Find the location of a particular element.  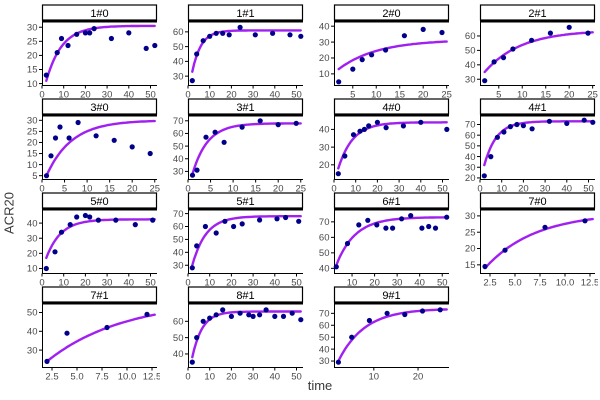

facet-panel-7#1: 7#1 30 40 50 2.5 5.0 7.5 10.0 12.5 is located at coordinates (93, 333).